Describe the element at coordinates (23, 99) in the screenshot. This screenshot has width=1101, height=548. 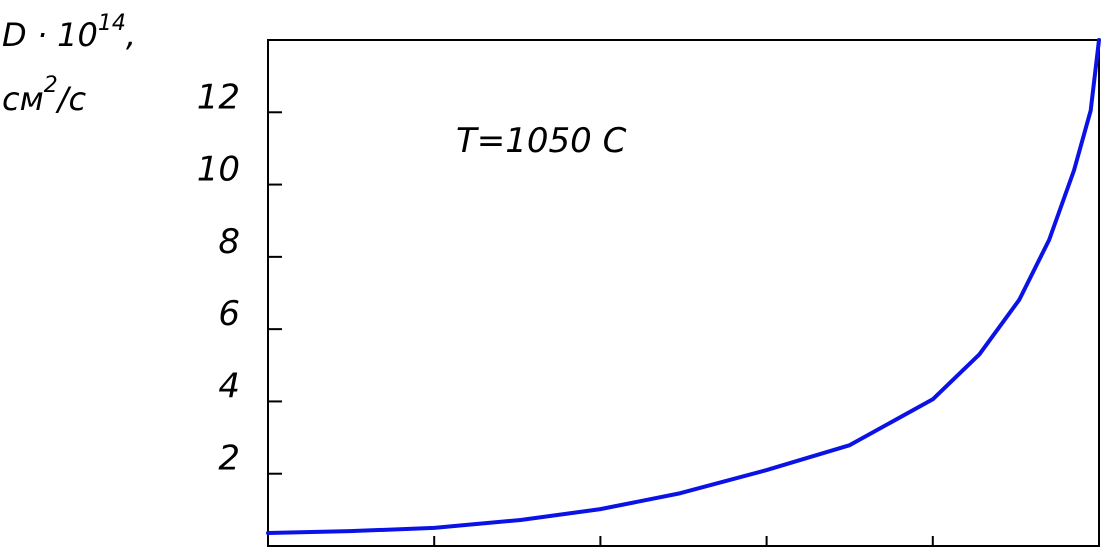
I see `y-label-part: см` at that location.